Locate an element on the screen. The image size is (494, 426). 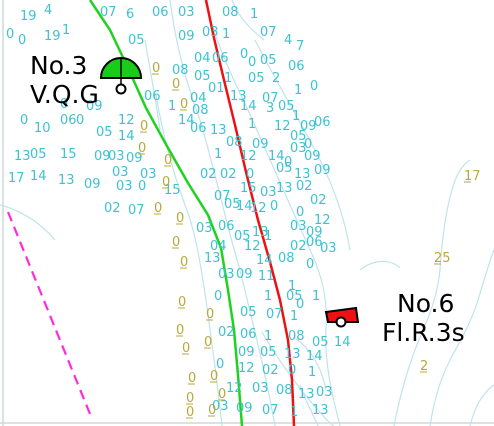
depth-sounding: 01 is located at coordinates (216, 88).